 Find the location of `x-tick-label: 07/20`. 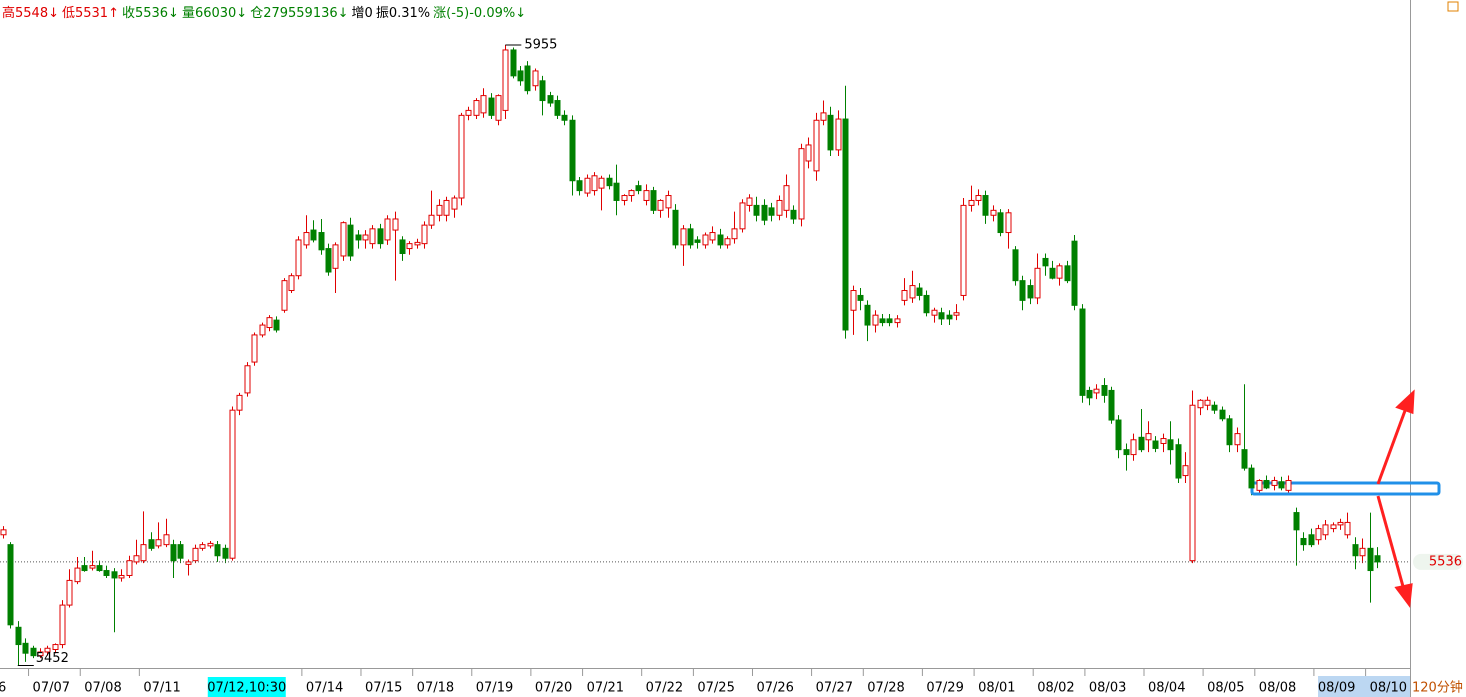

x-tick-label: 07/20 is located at coordinates (553, 688).